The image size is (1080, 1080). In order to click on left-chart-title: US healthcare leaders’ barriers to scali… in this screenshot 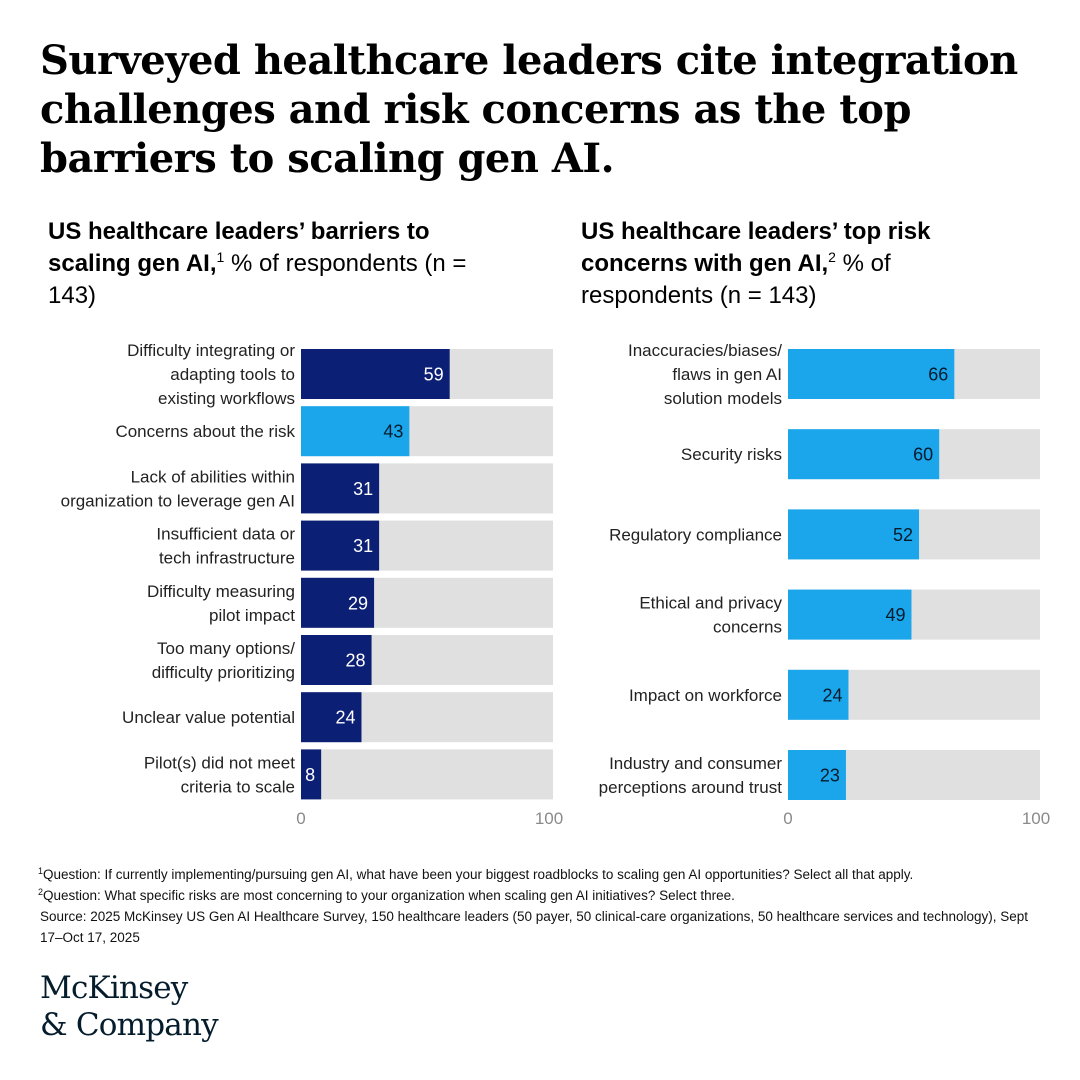, I will do `click(268, 264)`.